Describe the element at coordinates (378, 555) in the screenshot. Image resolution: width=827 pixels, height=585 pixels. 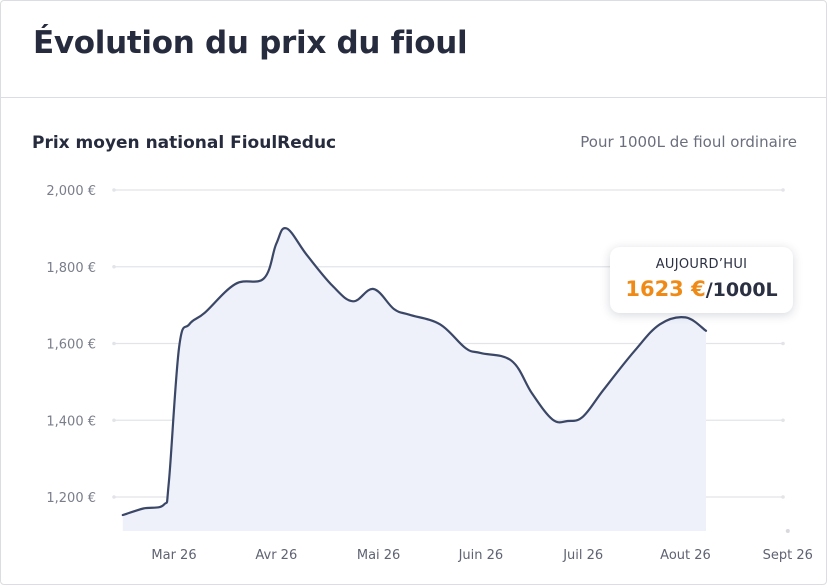
I see `x-tick-label: Mai 26` at that location.